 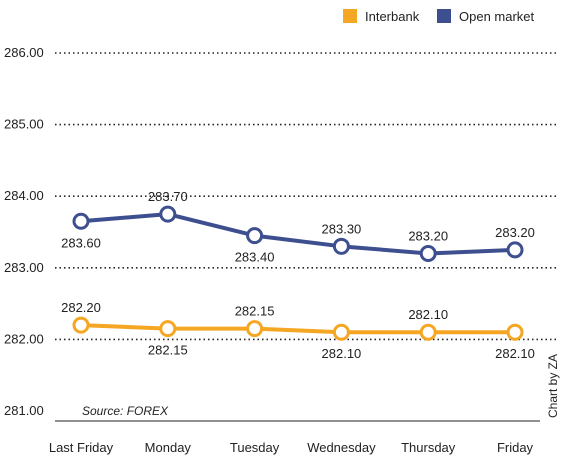 What do you see at coordinates (168, 447) in the screenshot?
I see `x-tick-label: Monday` at bounding box center [168, 447].